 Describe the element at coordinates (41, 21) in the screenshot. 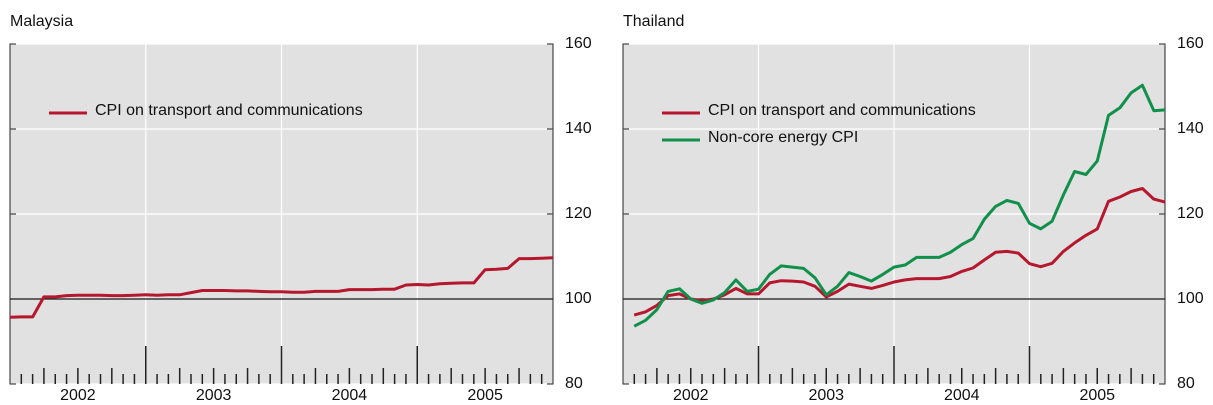

I see `panel-title: Malaysia` at that location.